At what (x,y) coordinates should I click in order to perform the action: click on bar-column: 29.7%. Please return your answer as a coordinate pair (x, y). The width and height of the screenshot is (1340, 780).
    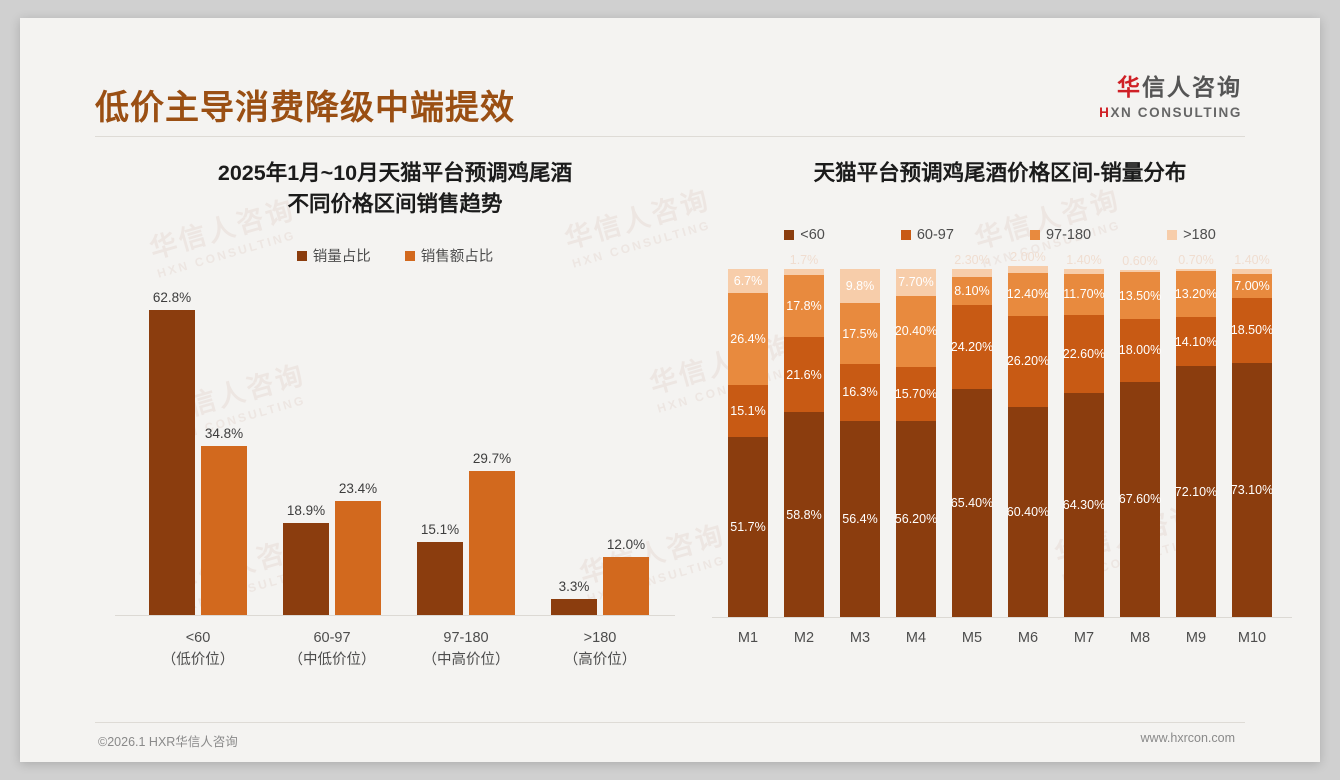
    Looking at the image, I should click on (492, 533).